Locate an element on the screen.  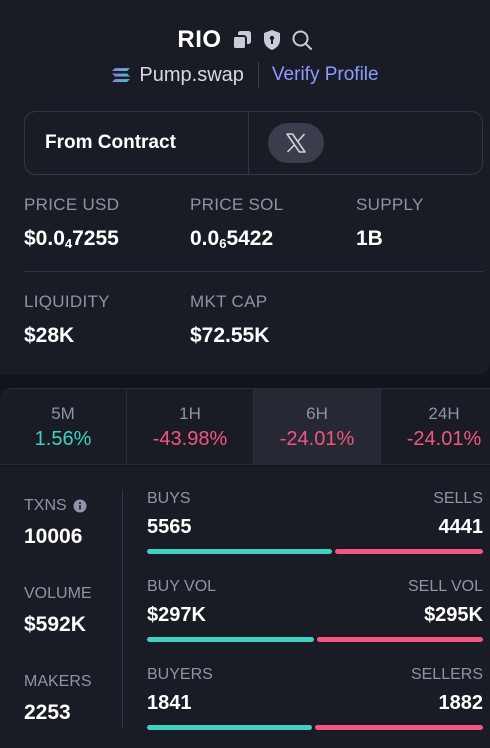
makers-value: 2253 is located at coordinates (47, 712).